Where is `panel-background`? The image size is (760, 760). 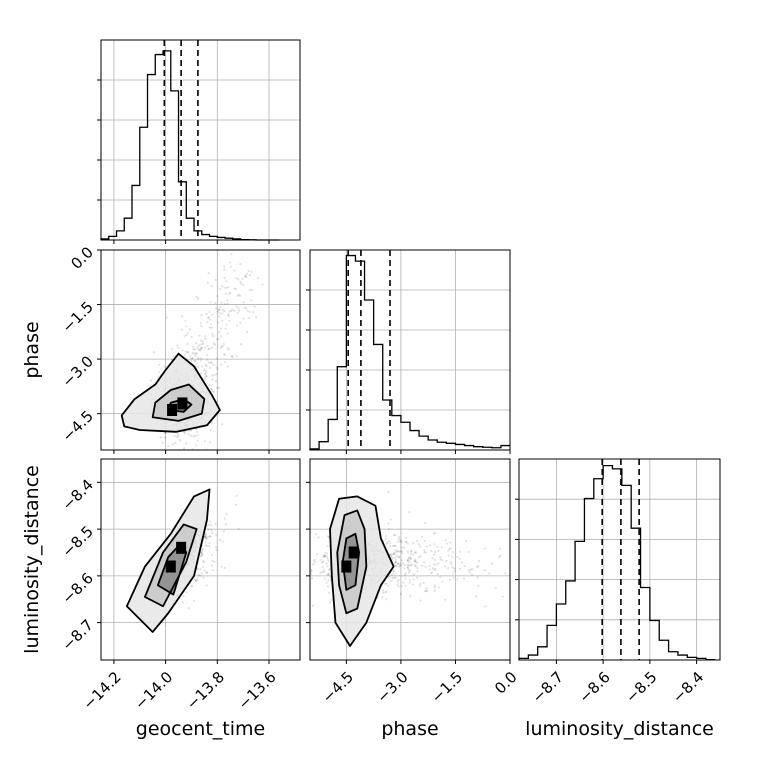 panel-background is located at coordinates (200, 559).